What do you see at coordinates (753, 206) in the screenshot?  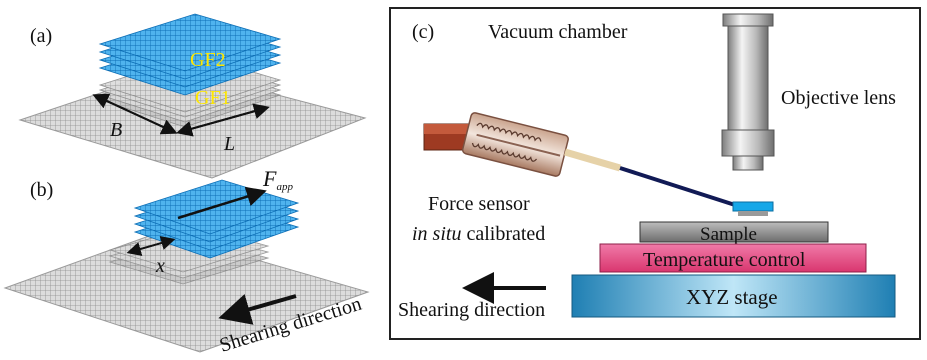 I see `sample-chip` at bounding box center [753, 206].